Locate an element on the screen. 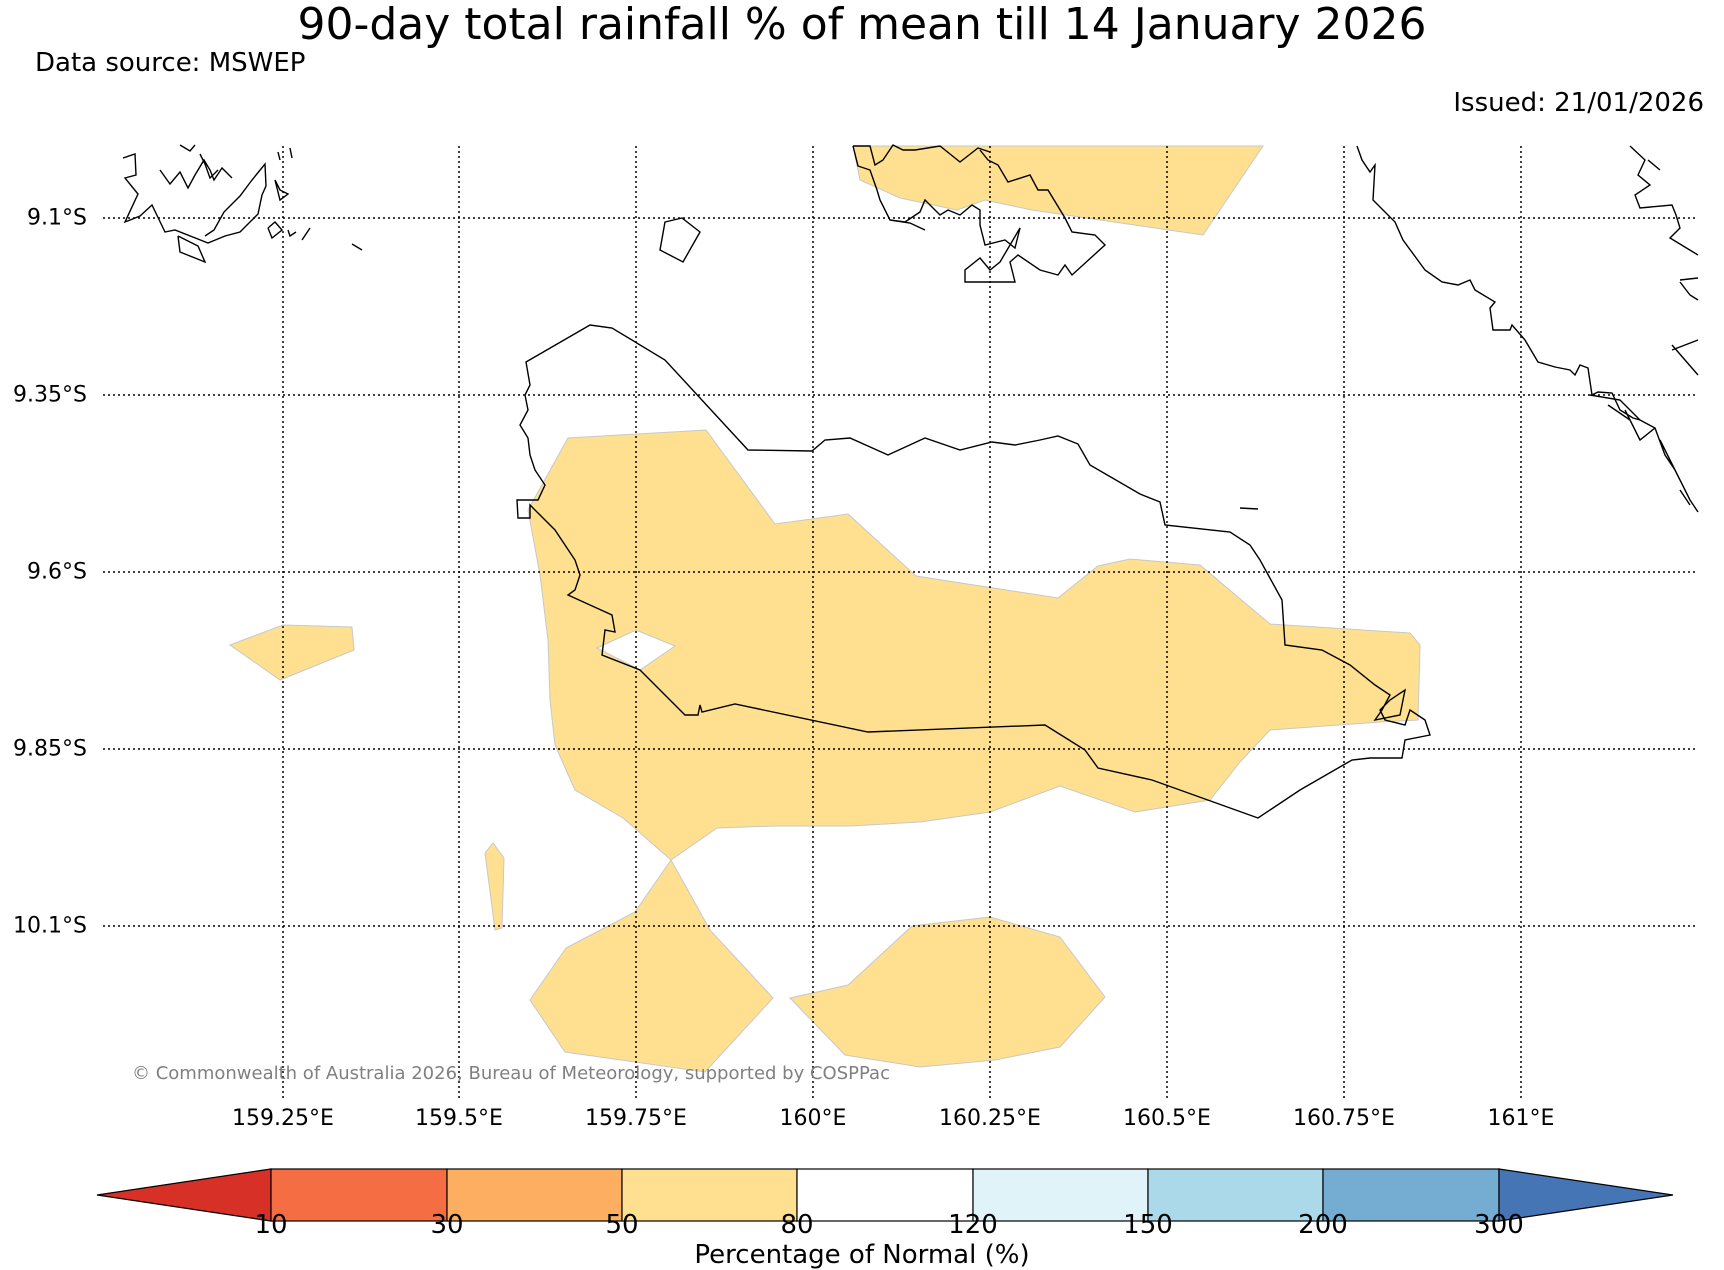 The height and width of the screenshot is (1270, 1724). colorbar is located at coordinates (885, 1195).